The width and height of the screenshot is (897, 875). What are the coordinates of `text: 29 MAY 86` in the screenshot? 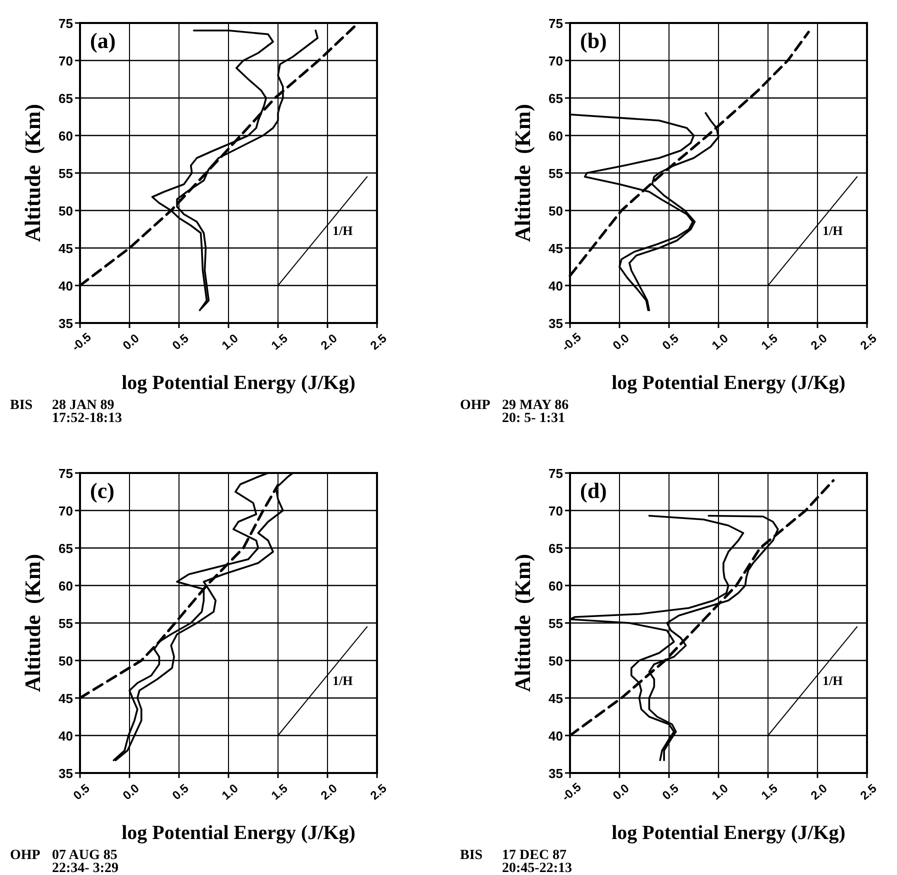 It's located at (535, 405).